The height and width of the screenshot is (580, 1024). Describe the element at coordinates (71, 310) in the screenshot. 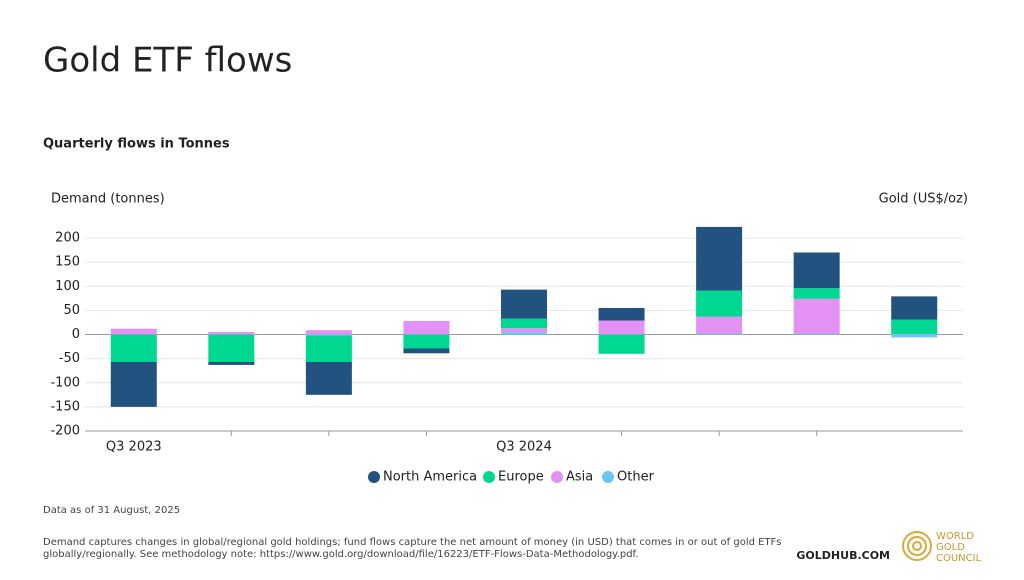

I see `y-tick-label: 50` at that location.